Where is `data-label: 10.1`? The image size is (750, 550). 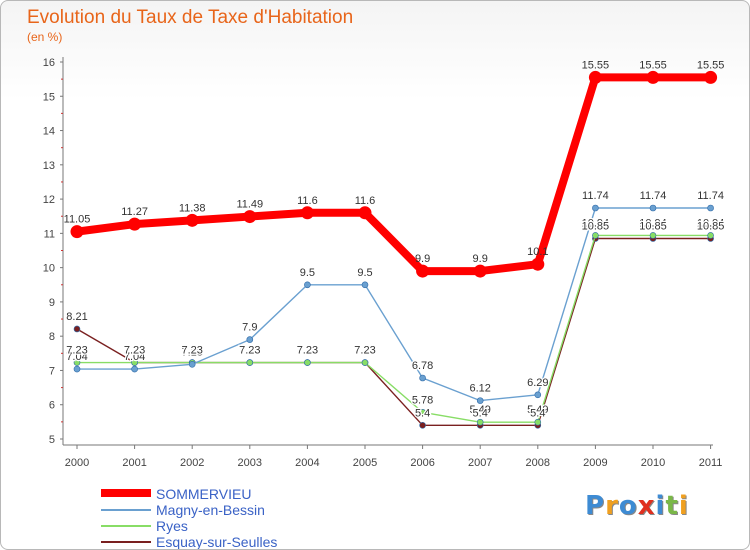 data-label: 10.1 is located at coordinates (537, 252).